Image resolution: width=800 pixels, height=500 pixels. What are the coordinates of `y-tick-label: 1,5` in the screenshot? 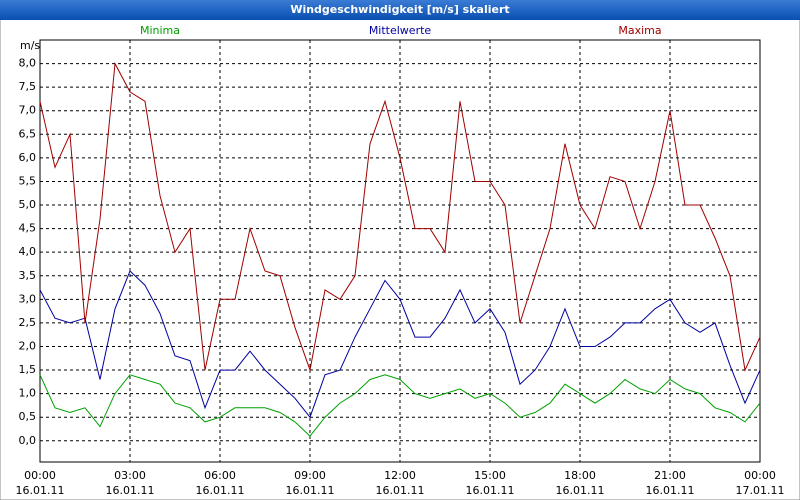 It's located at (28, 369).